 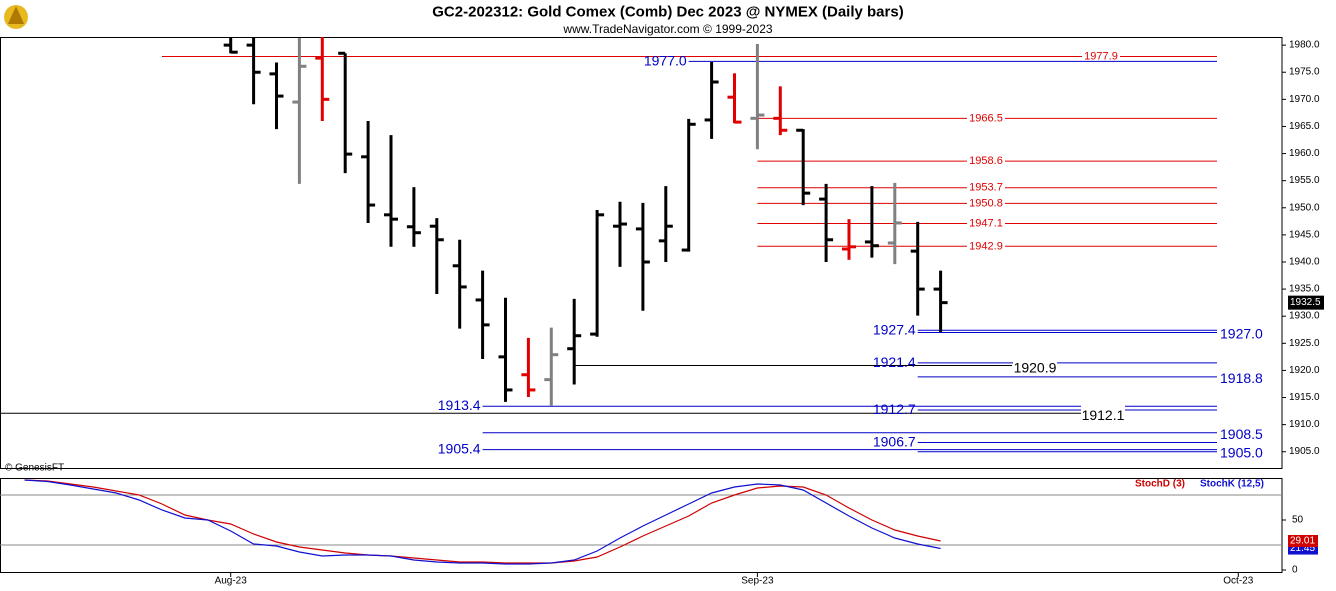 I want to click on level-label: 1950.8, so click(x=986, y=203).